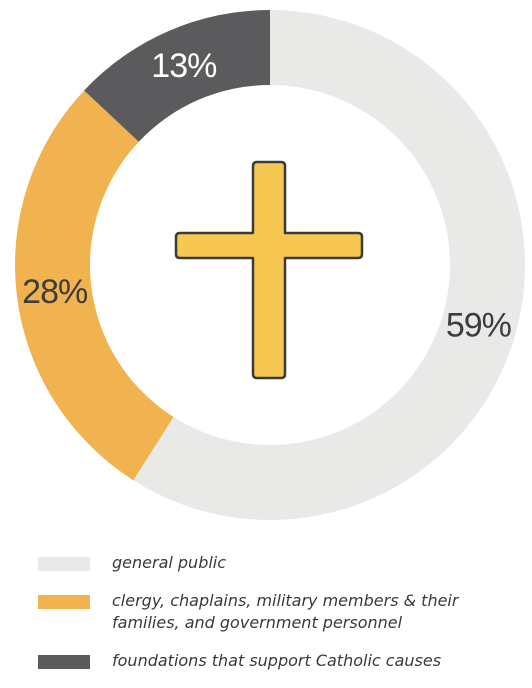 The height and width of the screenshot is (688, 532). What do you see at coordinates (479, 326) in the screenshot?
I see `slice-value-label-general-public: 59%` at bounding box center [479, 326].